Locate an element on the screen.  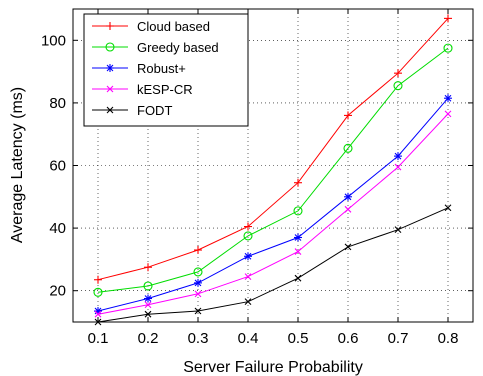
x-tick-label: 0.5 is located at coordinates (298, 338).